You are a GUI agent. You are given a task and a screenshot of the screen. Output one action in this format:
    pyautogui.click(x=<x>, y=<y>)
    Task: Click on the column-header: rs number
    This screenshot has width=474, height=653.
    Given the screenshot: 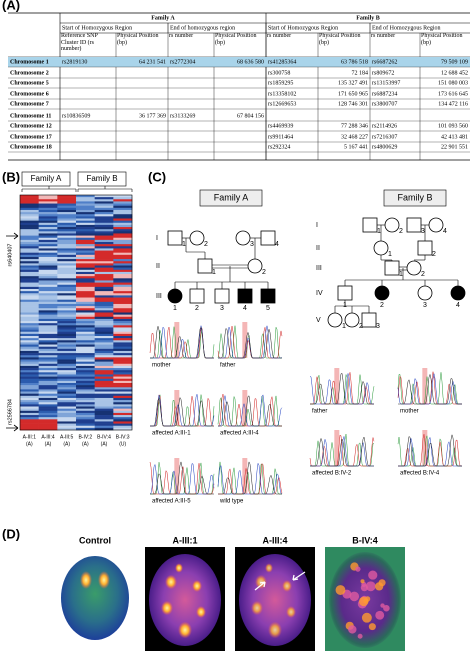 What is the action you would take?
    pyautogui.click(x=181, y=36)
    